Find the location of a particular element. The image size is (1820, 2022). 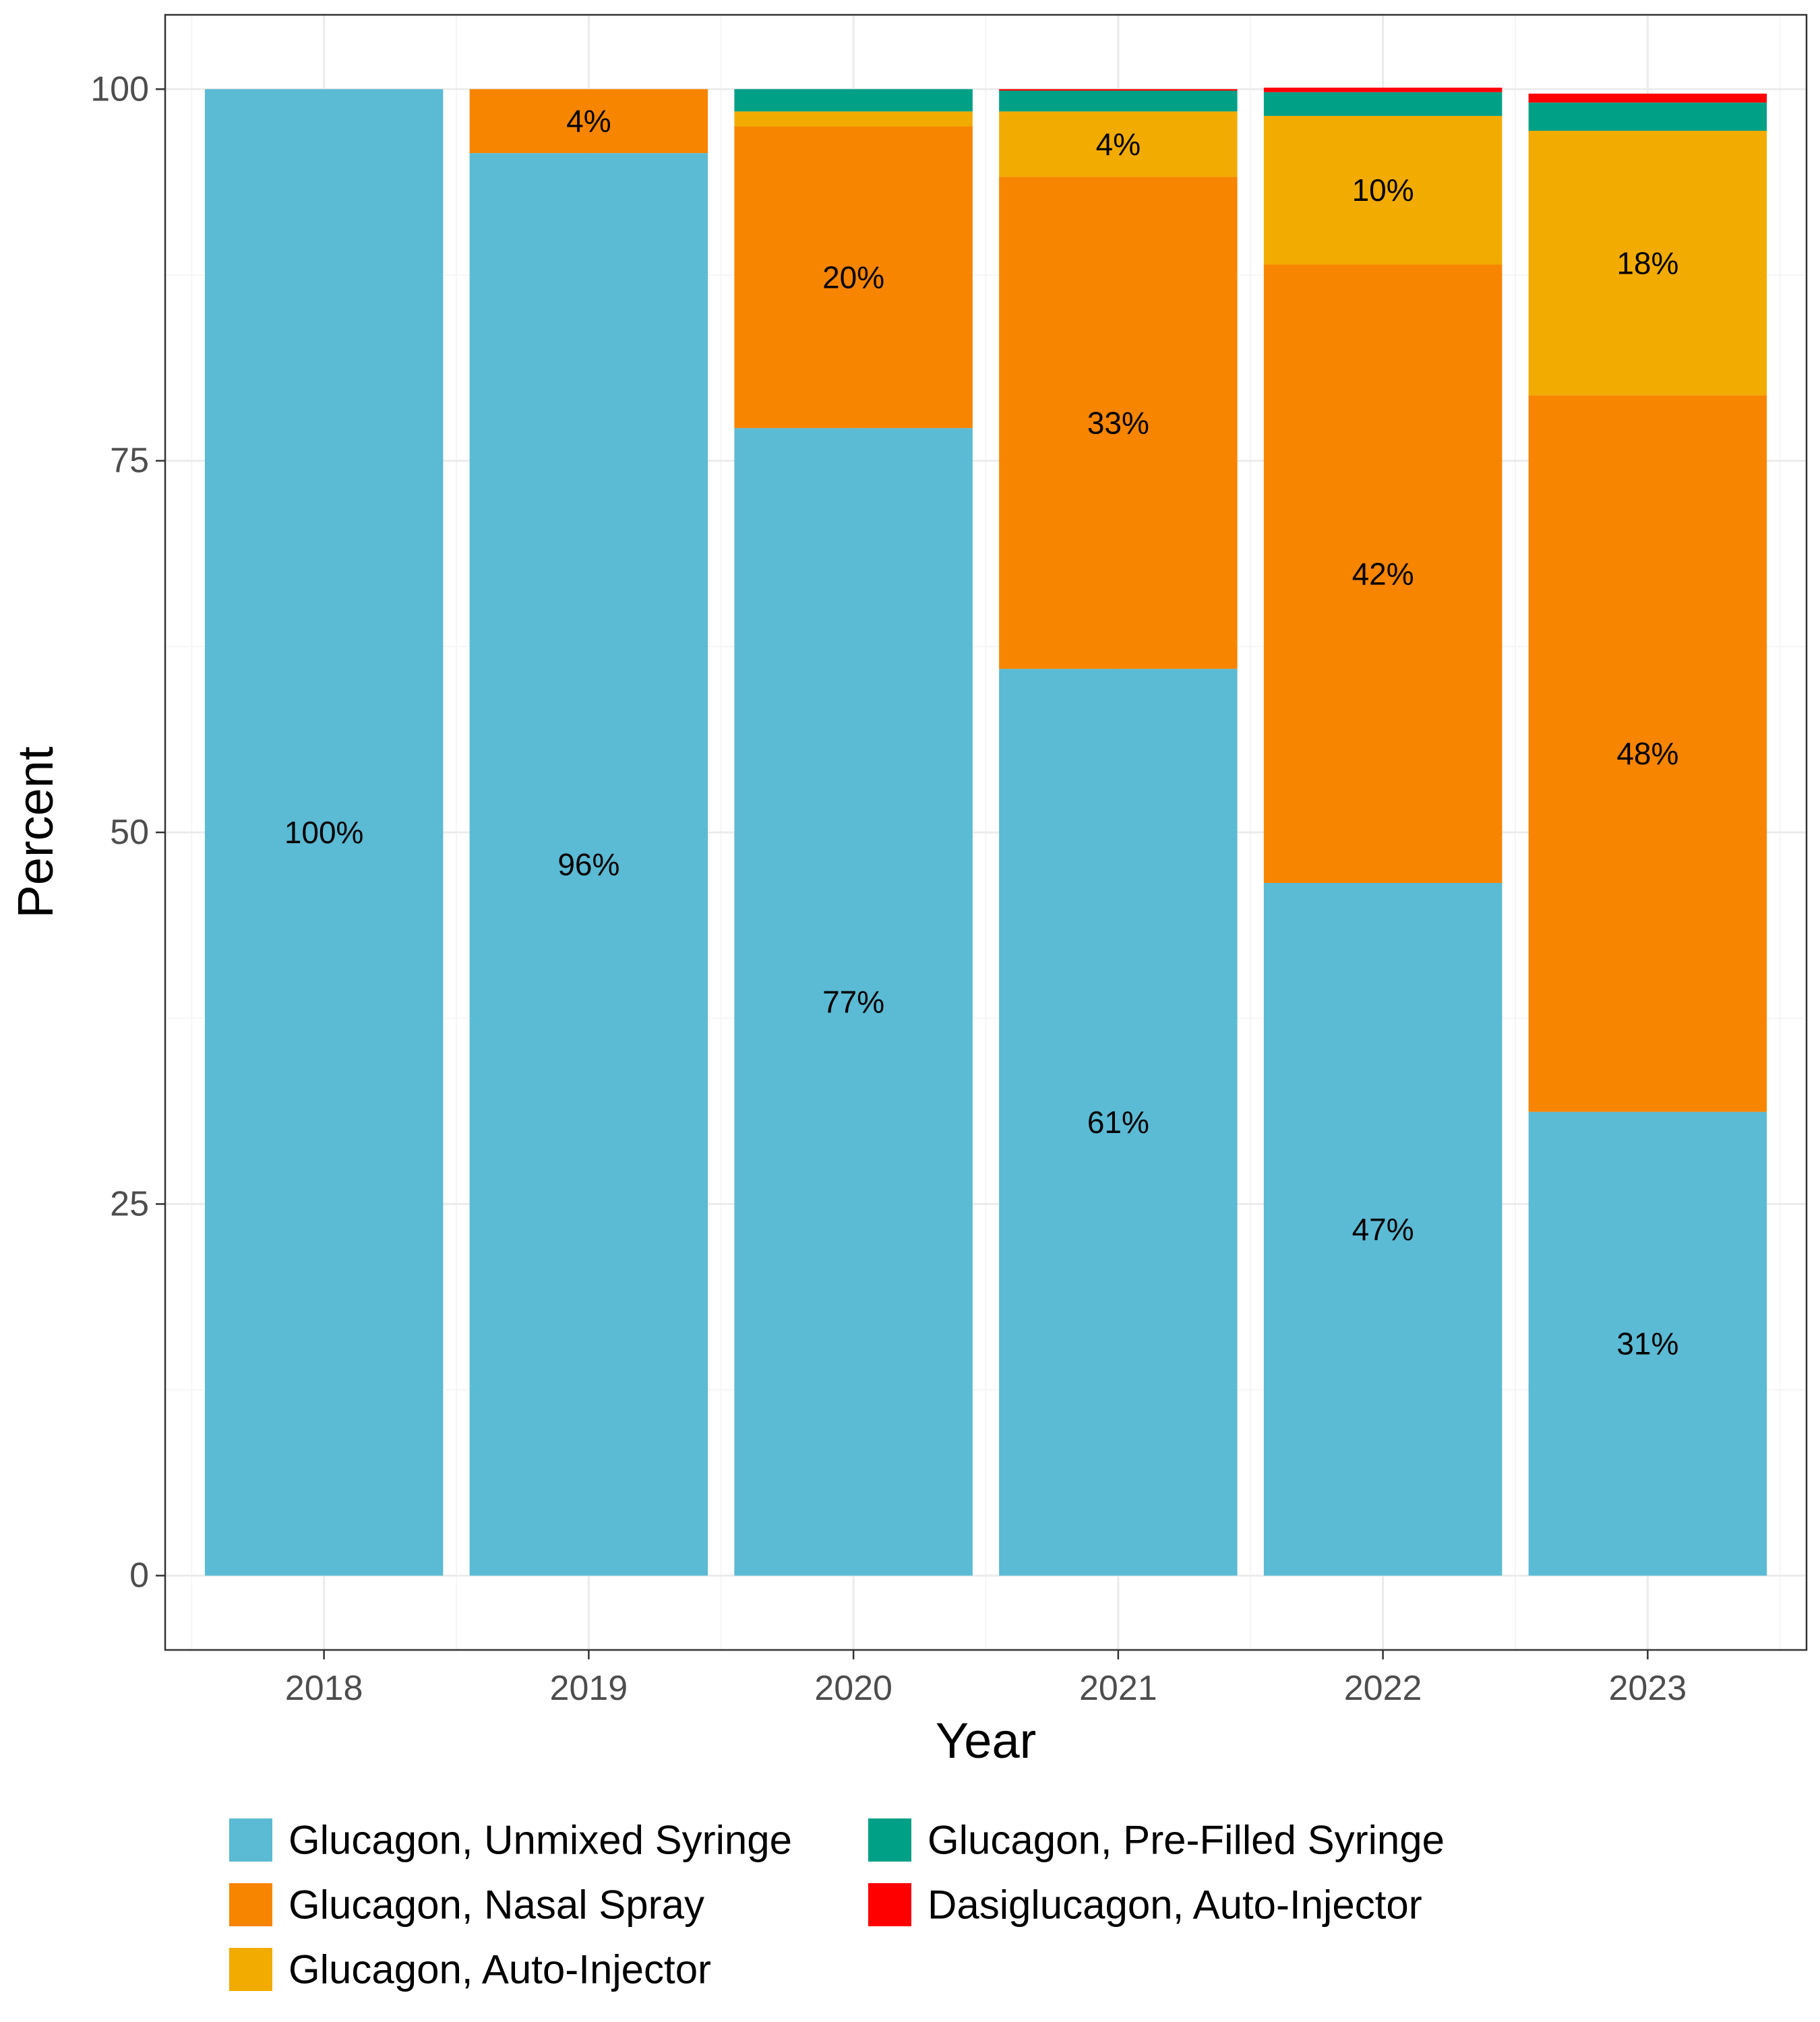

bar-data-label: 100% is located at coordinates (324, 832).